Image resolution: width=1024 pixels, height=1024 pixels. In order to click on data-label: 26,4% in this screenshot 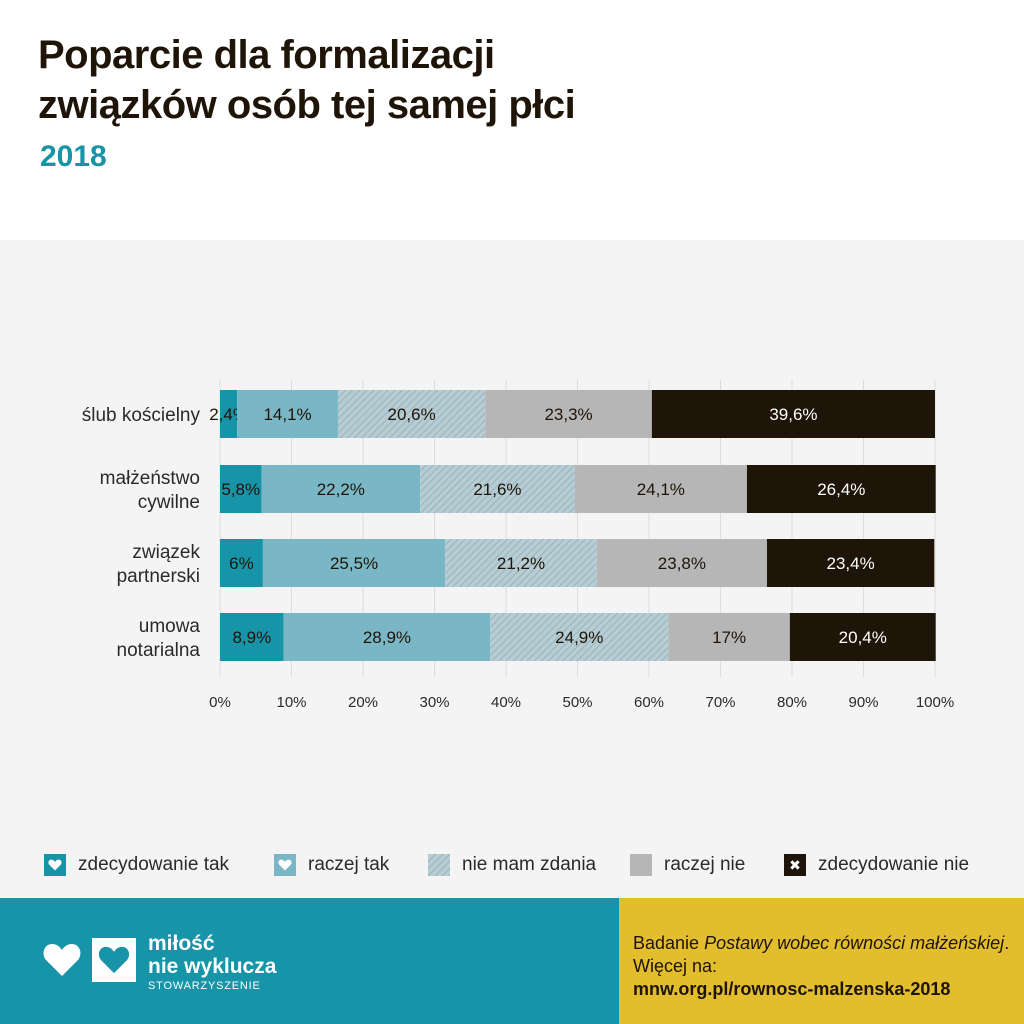, I will do `click(841, 489)`.